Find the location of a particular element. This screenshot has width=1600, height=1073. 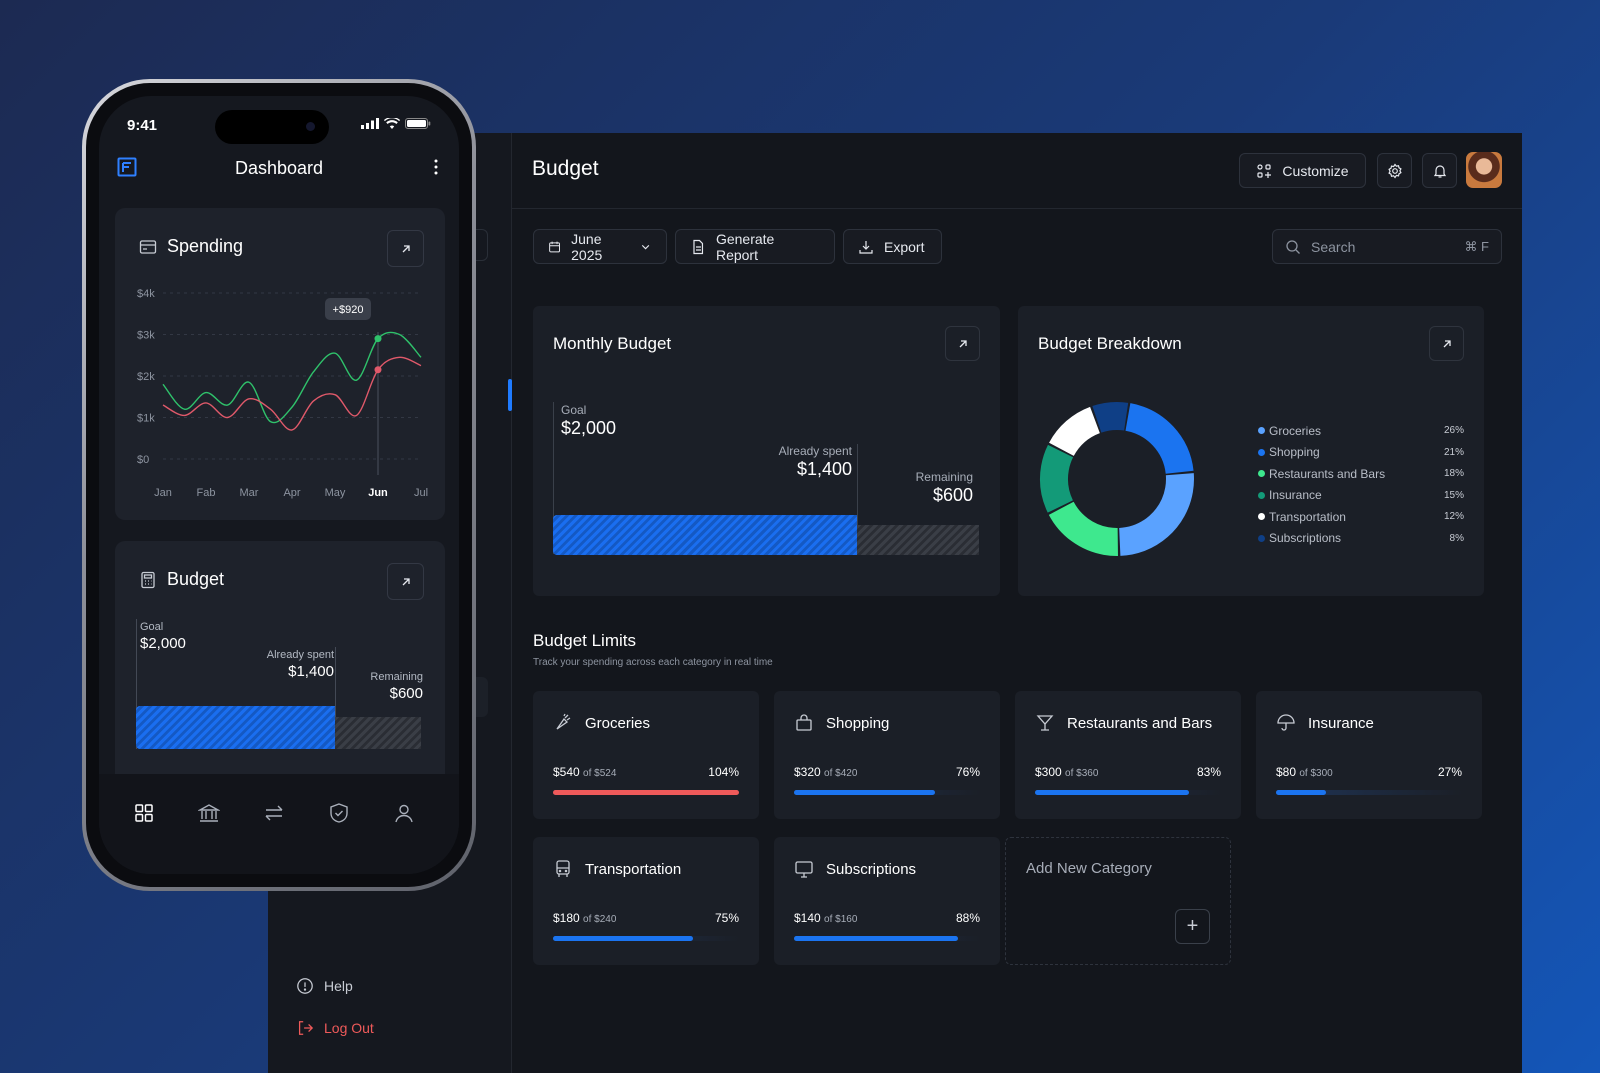

bell-icon is located at coordinates (1439, 171).